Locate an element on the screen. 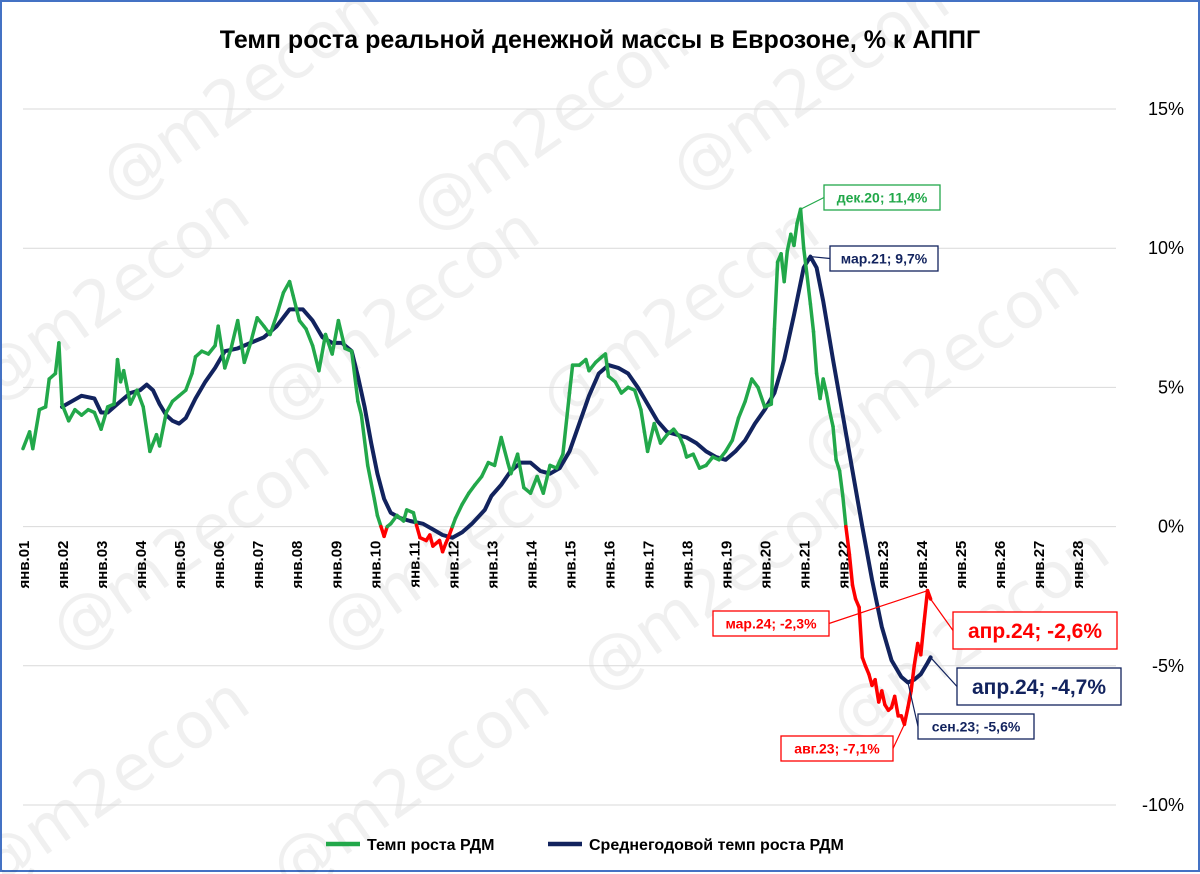  x-tick-label: янв.10 is located at coordinates (375, 565).